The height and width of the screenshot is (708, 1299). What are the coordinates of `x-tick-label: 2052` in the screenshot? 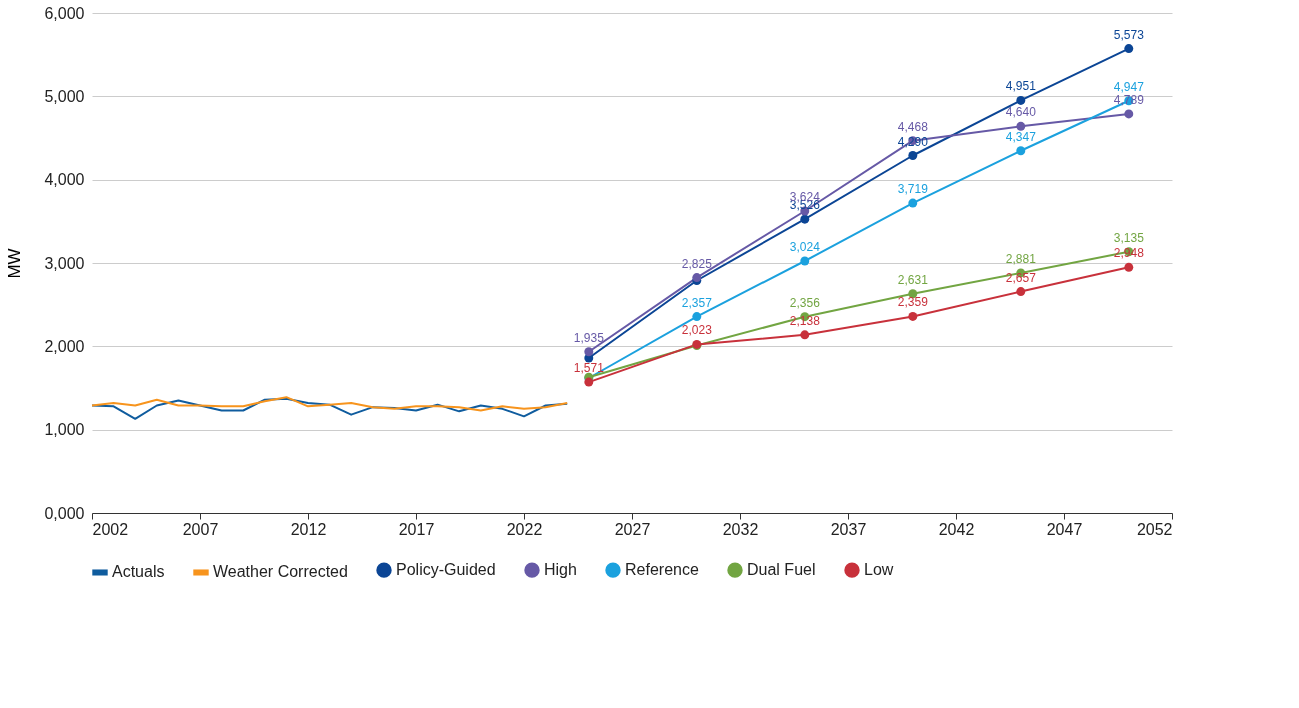 It's located at (1154, 529).